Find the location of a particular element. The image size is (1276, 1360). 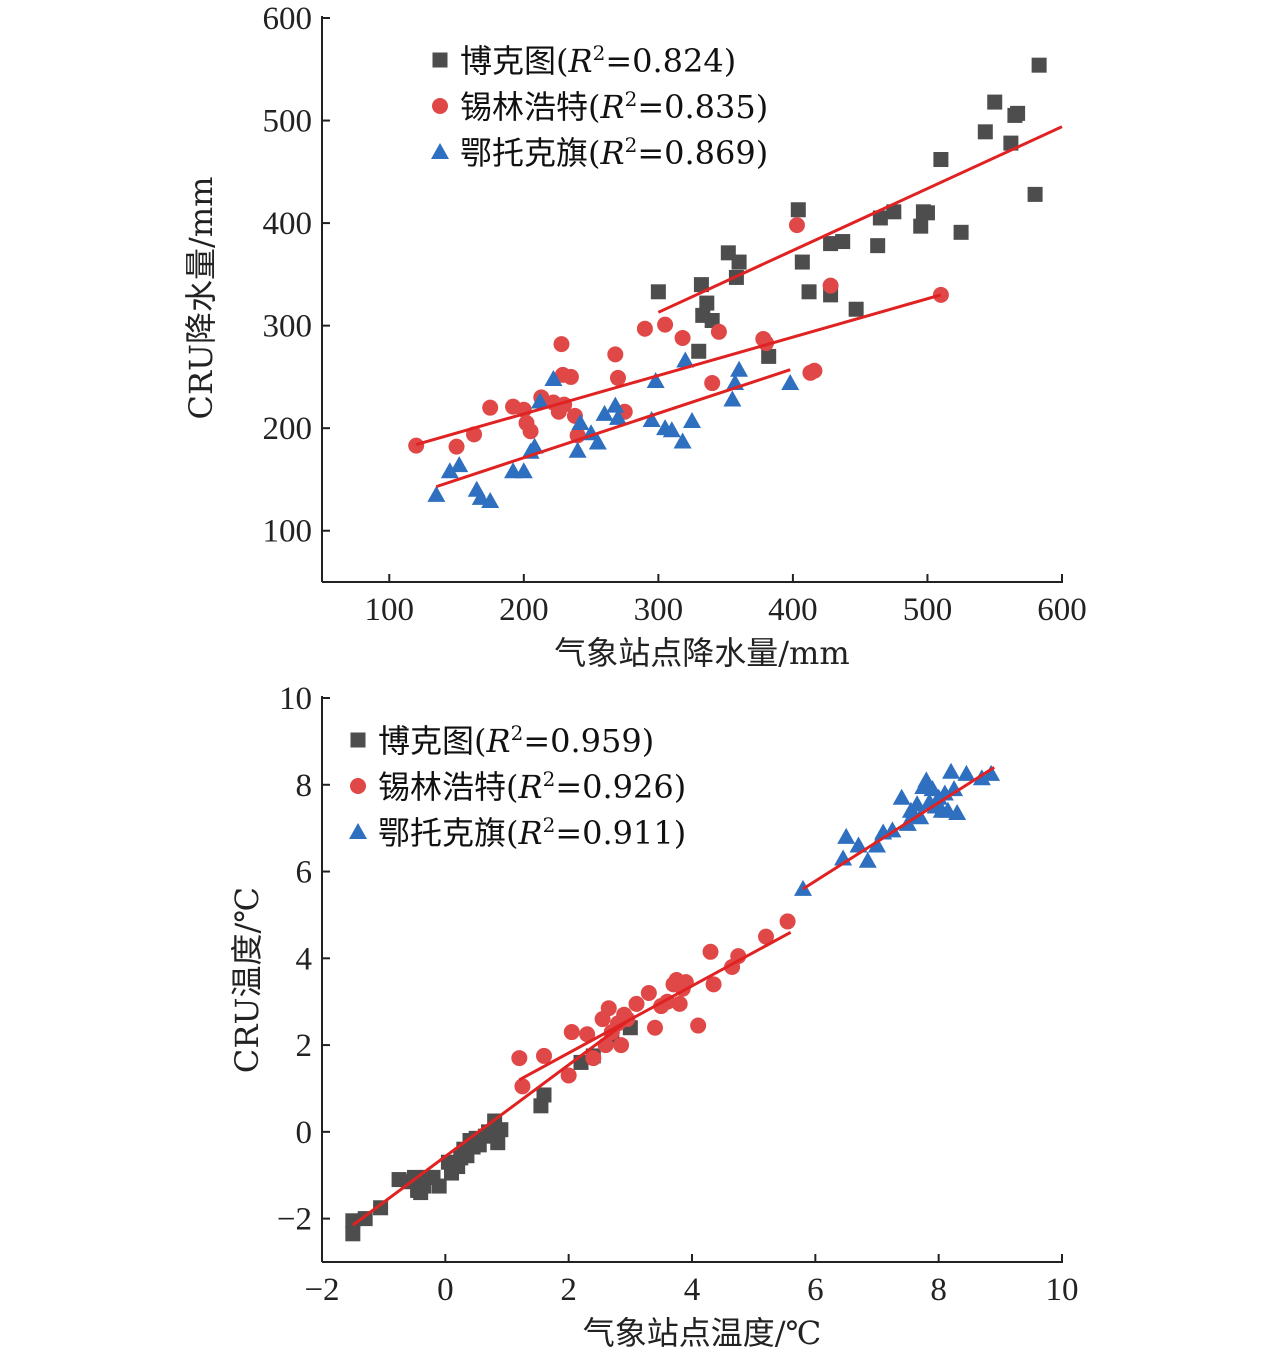

legend-entry: 鄂托克旗(R2=0.911) is located at coordinates (532, 832).